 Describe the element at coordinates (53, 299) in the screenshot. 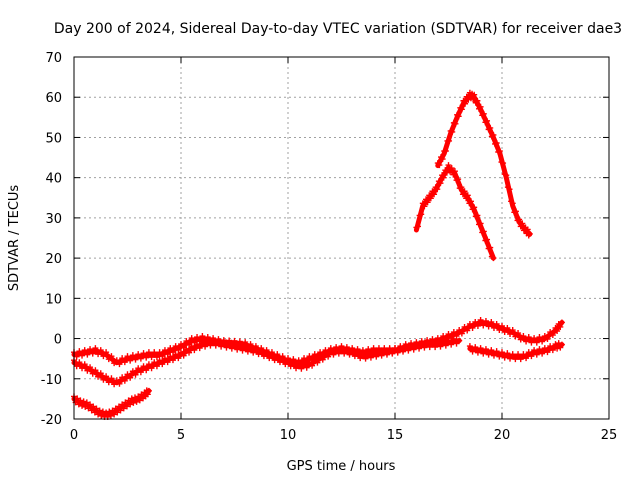

I see `y-tick-label: 10` at that location.